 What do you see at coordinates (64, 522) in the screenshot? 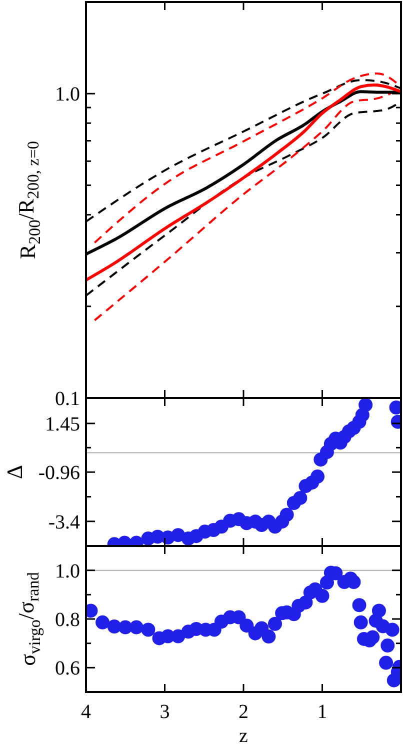
I see `y-tick-label: -3.4` at bounding box center [64, 522].